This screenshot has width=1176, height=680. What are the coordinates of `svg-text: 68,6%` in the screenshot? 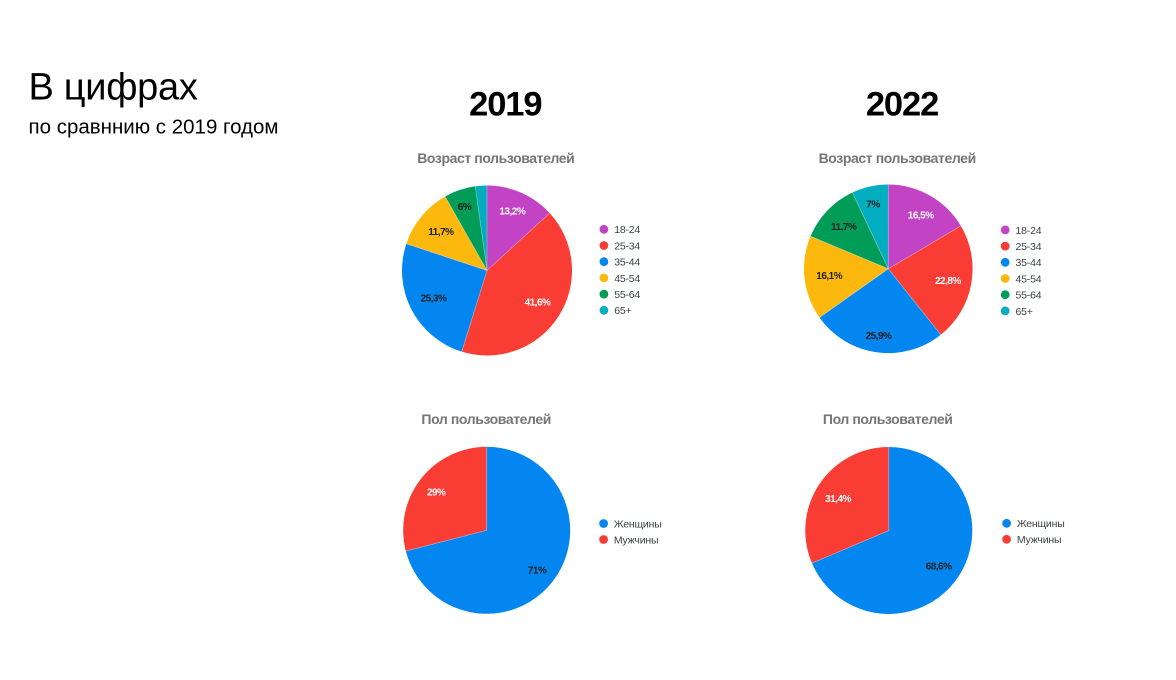 It's located at (939, 567).